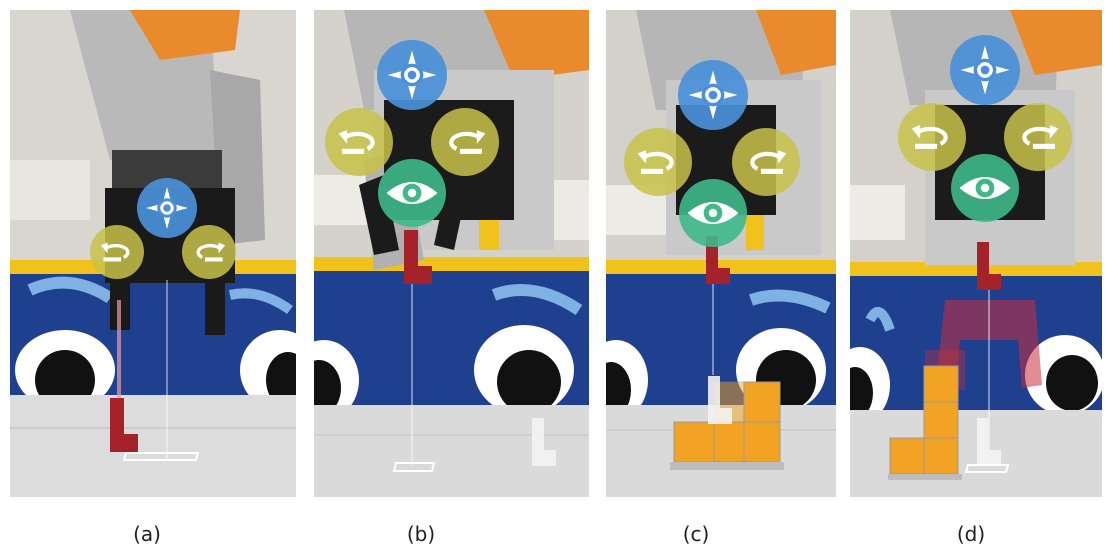 The image size is (1112, 550). Describe the element at coordinates (696, 534) in the screenshot. I see `caption-c: (c)` at that location.